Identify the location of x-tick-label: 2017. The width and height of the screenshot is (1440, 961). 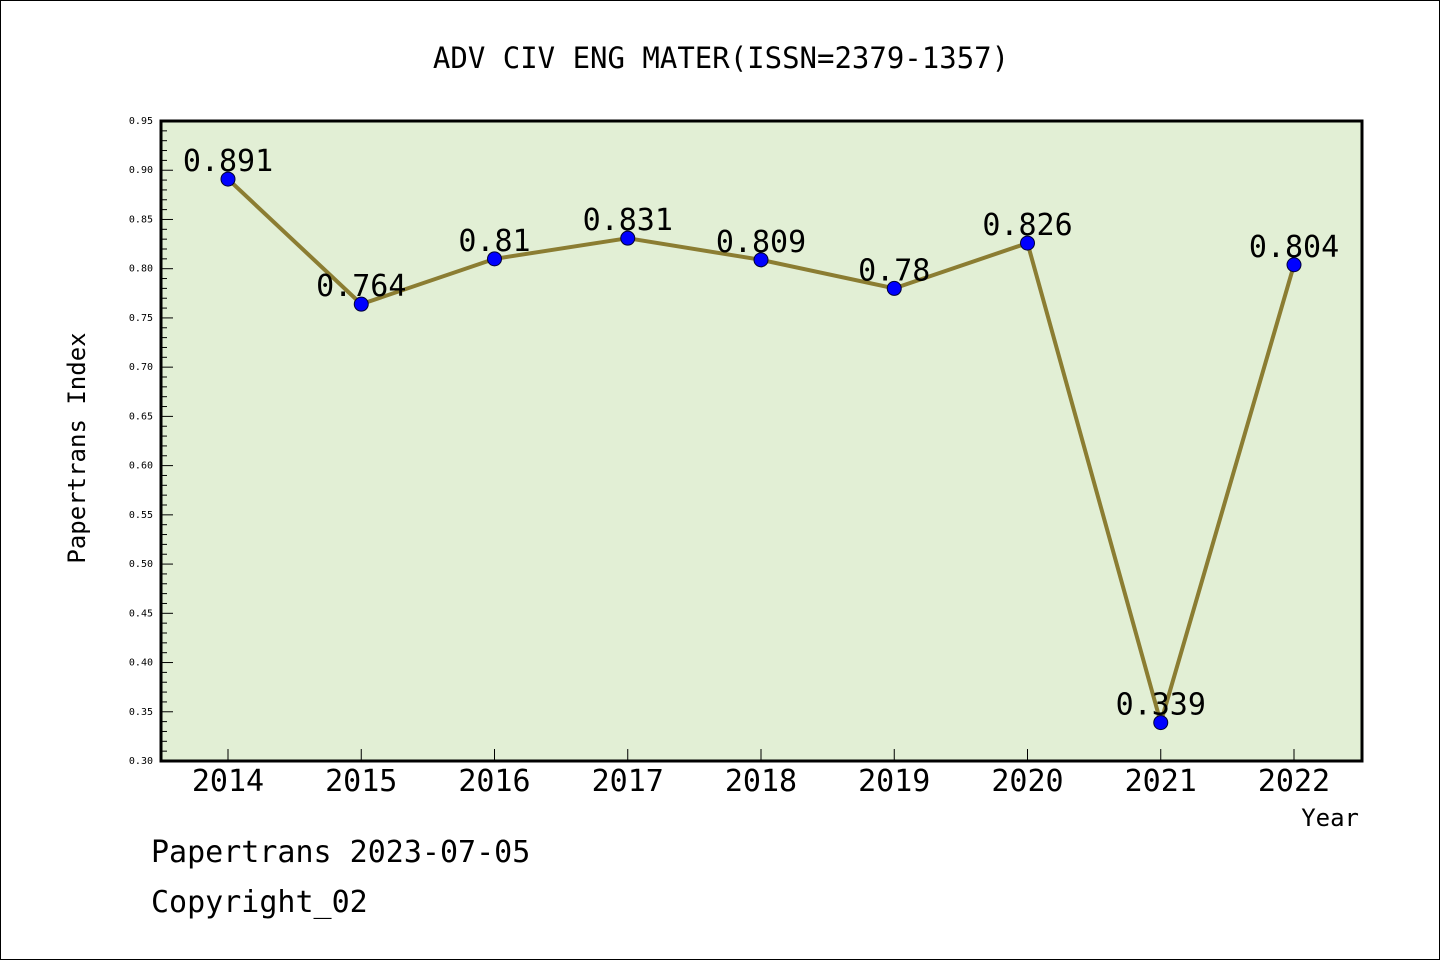
(628, 781).